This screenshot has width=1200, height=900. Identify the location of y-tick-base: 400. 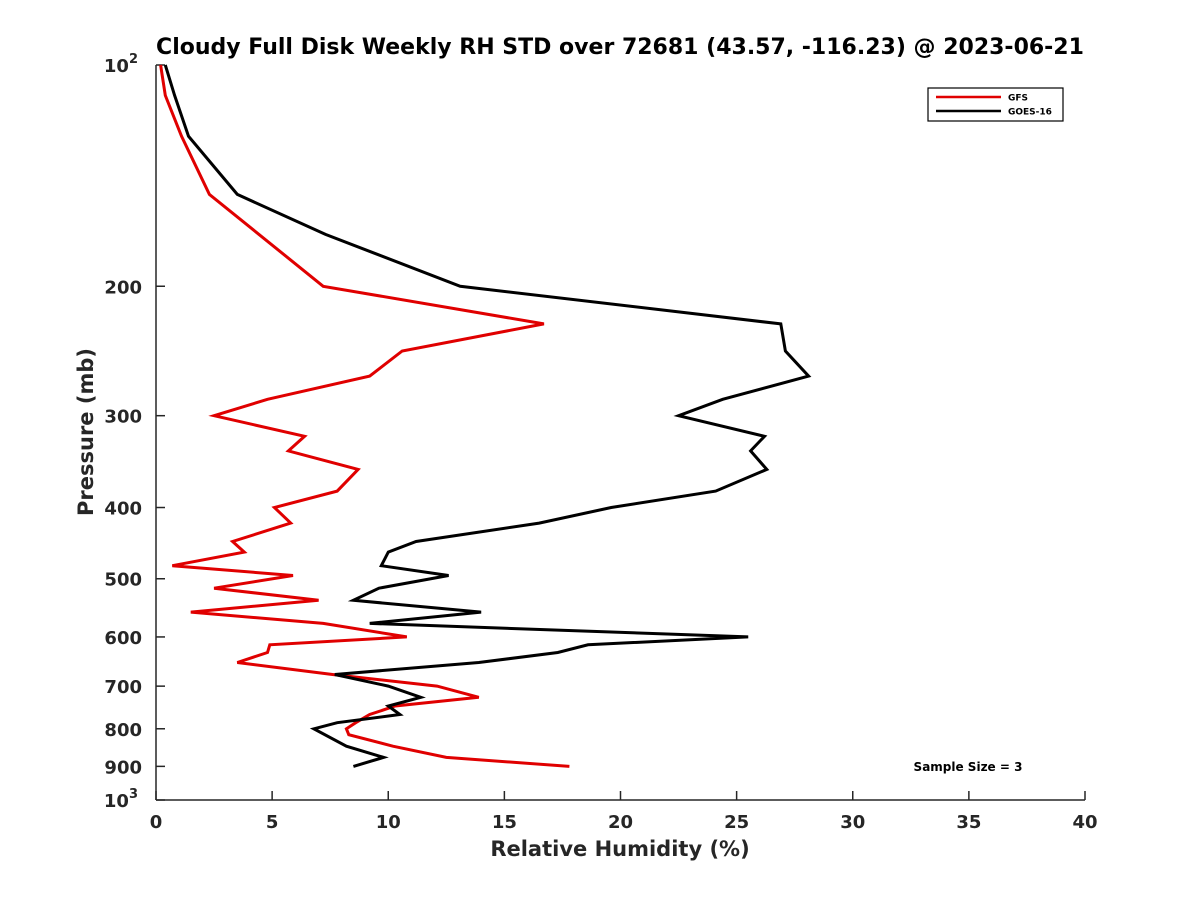
(123, 509).